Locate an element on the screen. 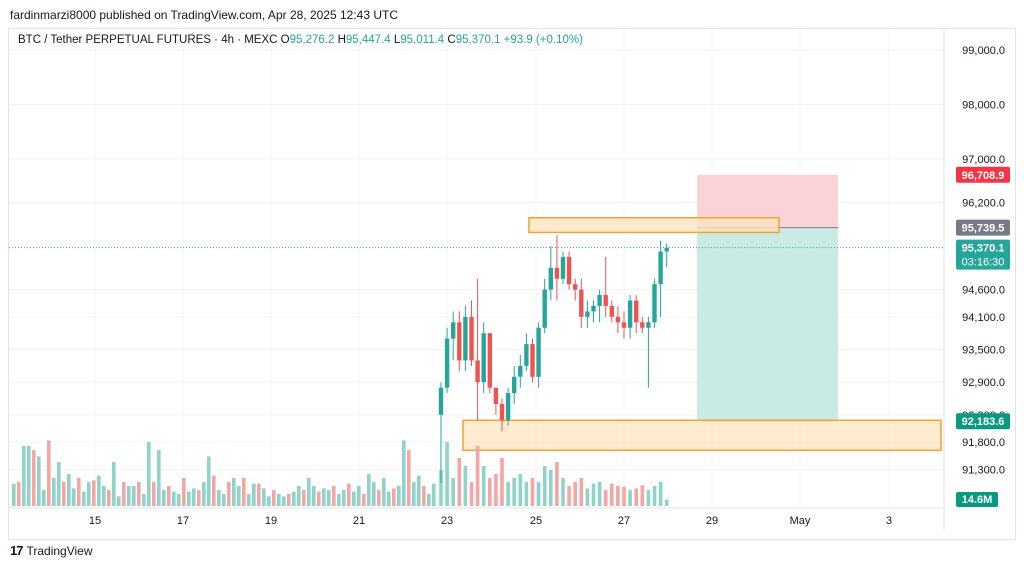 This screenshot has height=565, width=1024. target-price-badge-bg is located at coordinates (983, 421).